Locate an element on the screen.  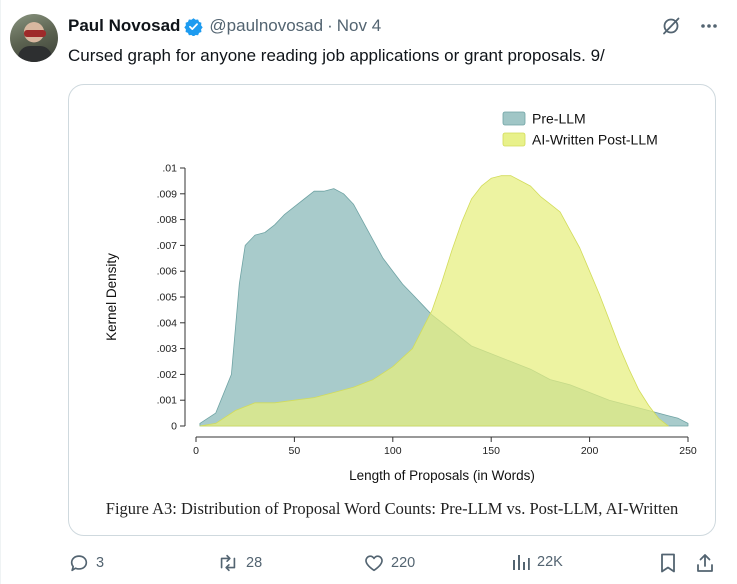
like-button: 220 is located at coordinates (389, 563).